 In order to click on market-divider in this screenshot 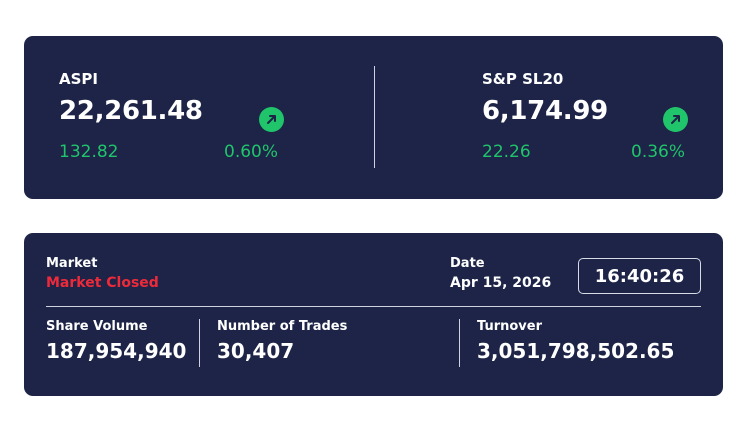, I will do `click(373, 306)`.